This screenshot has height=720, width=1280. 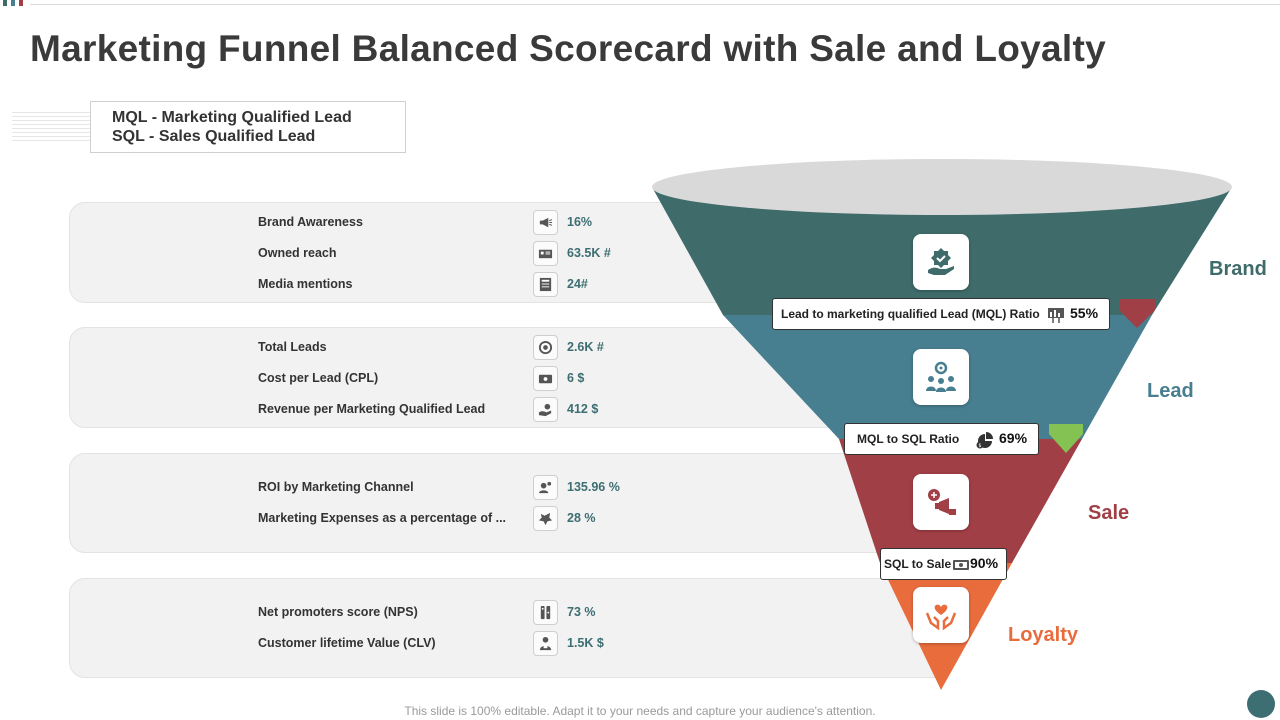 I want to click on metric-value: 1.5K $, so click(x=585, y=643).